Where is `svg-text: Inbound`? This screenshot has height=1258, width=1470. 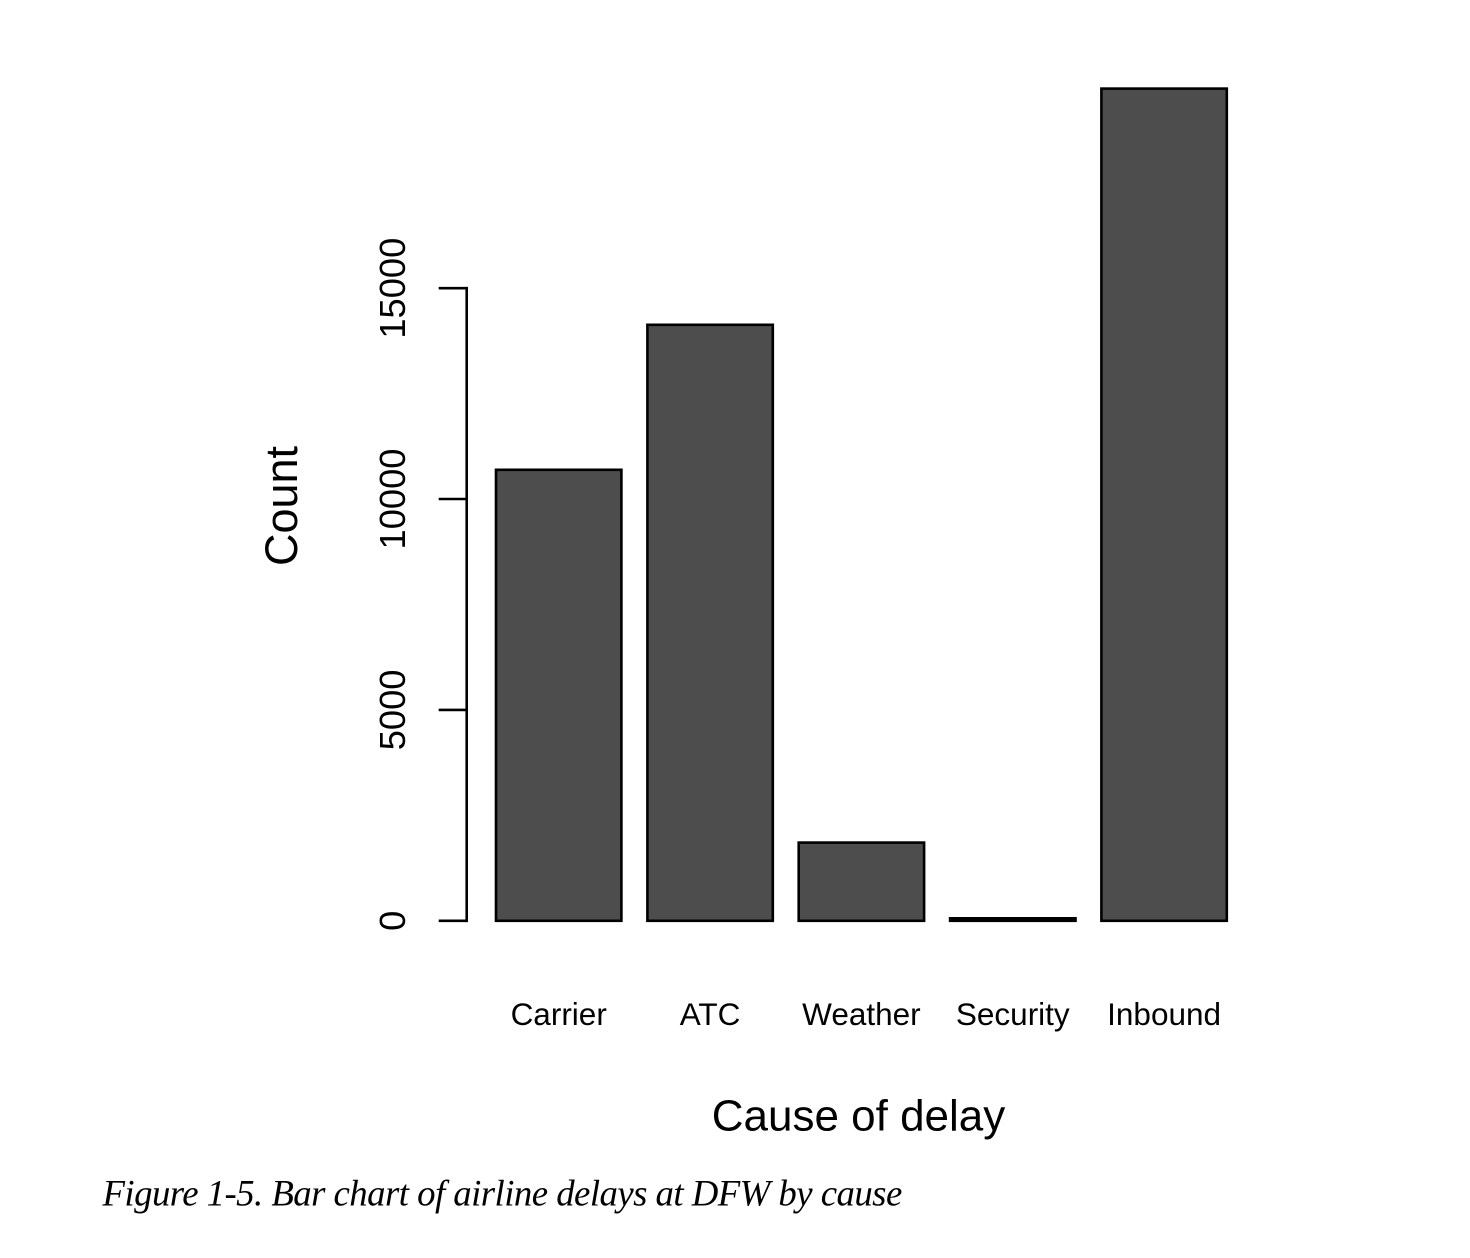
svg-text: Inbound is located at coordinates (1164, 1014).